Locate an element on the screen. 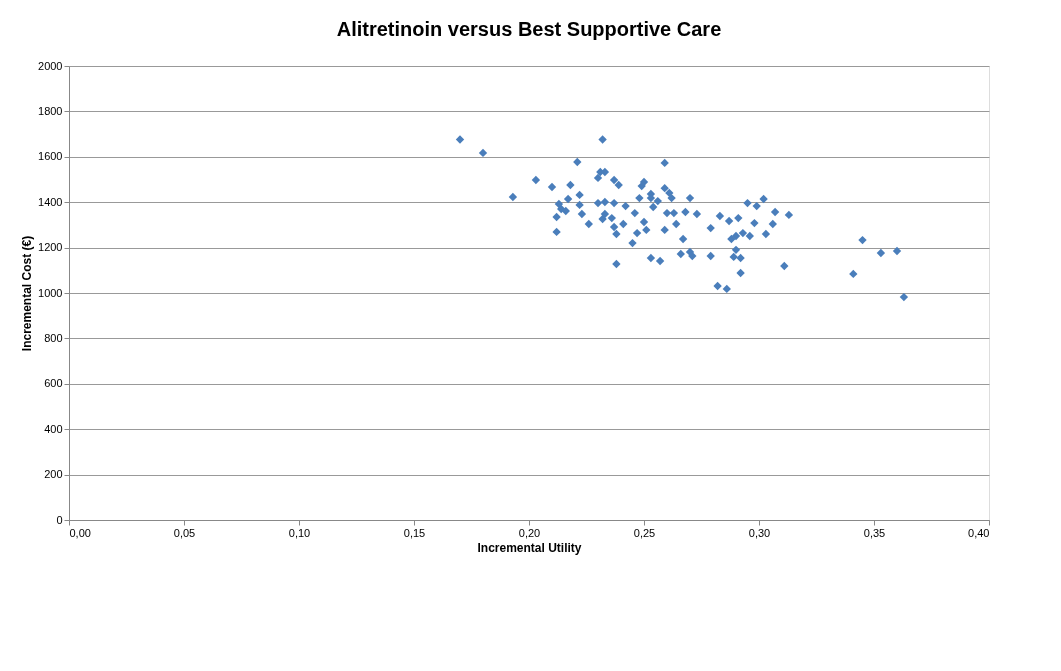 This screenshot has height=671, width=1061. y-tick-label: 2000 is located at coordinates (50, 65).